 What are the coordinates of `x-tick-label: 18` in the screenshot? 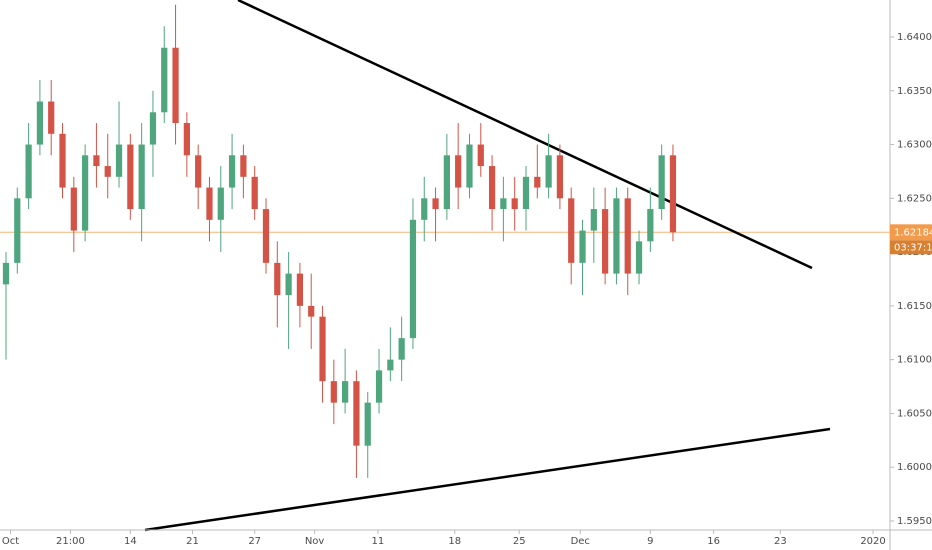 It's located at (454, 541).